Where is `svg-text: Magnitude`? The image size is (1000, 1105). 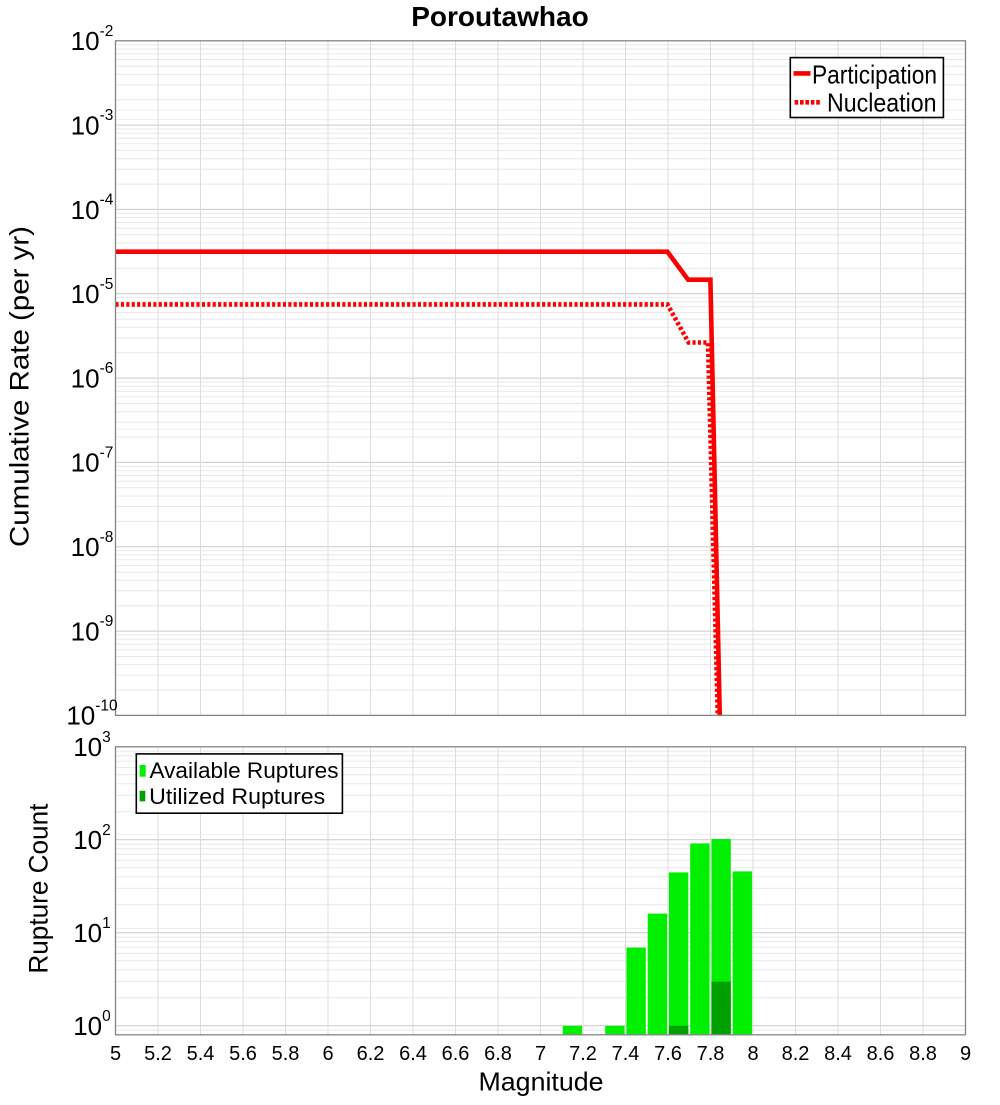
svg-text: Magnitude is located at coordinates (541, 1081).